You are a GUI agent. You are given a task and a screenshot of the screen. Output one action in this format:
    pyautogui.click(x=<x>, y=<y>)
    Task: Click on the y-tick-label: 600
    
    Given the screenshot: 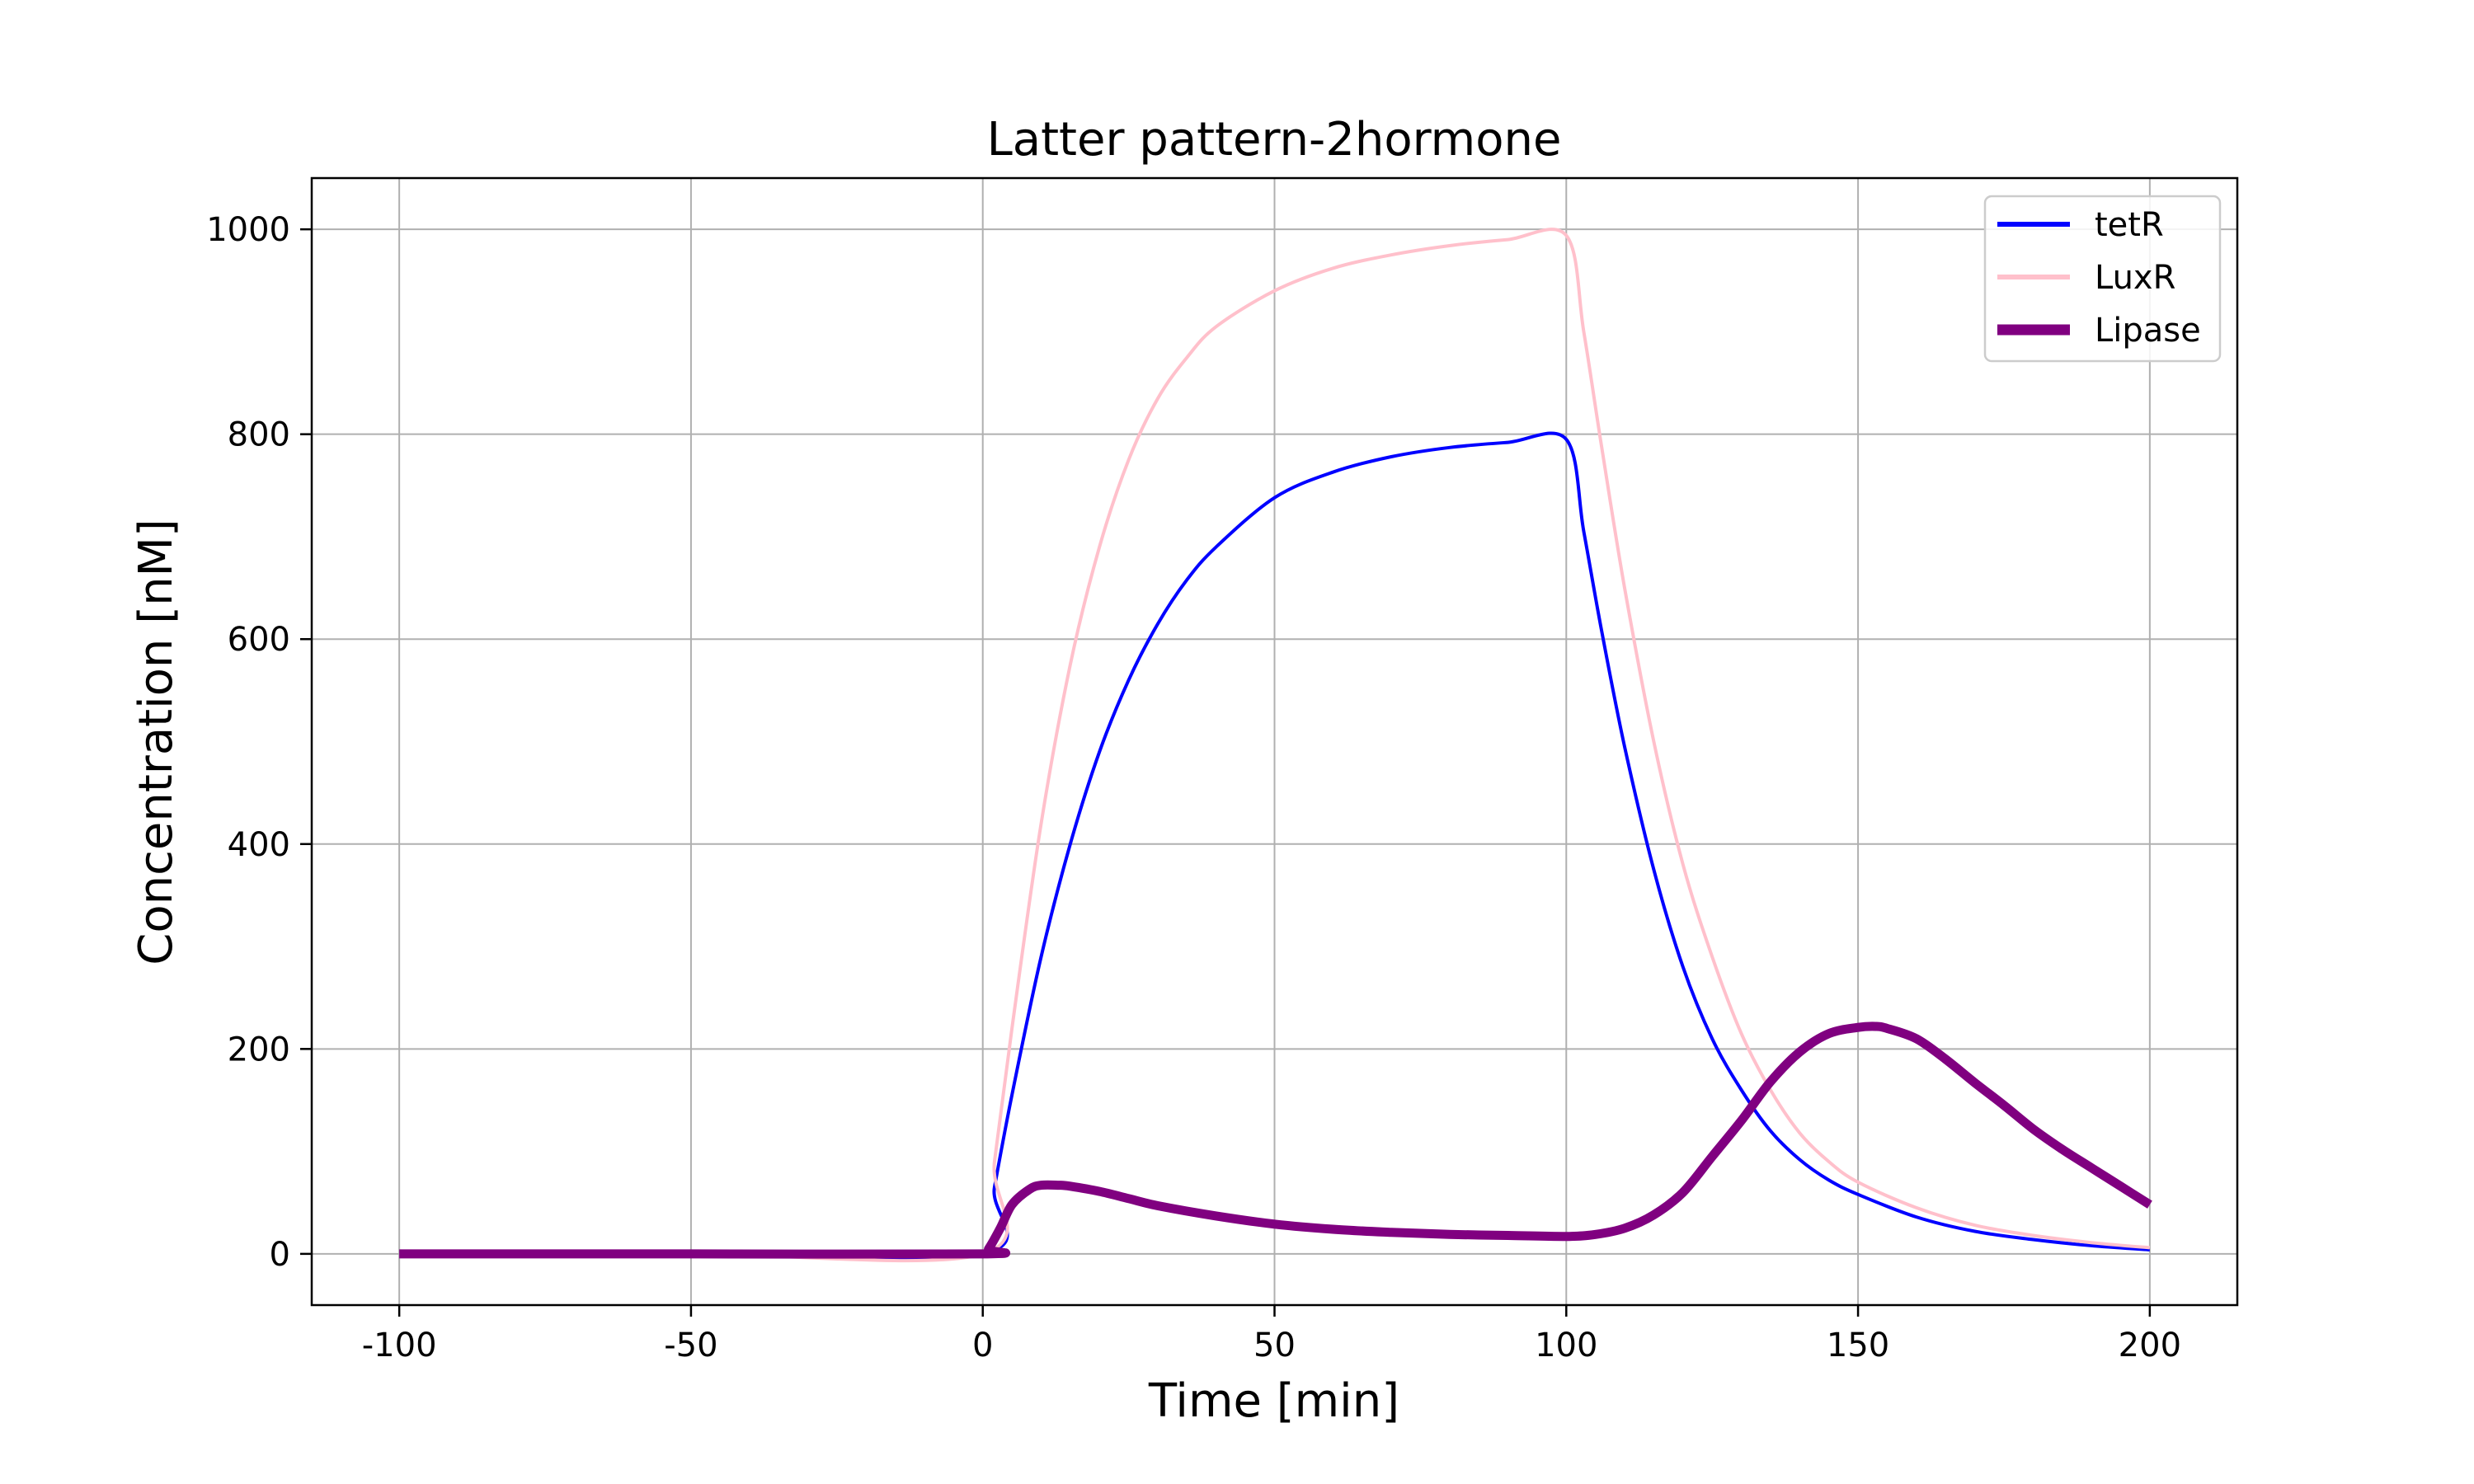 What is the action you would take?
    pyautogui.click(x=259, y=640)
    